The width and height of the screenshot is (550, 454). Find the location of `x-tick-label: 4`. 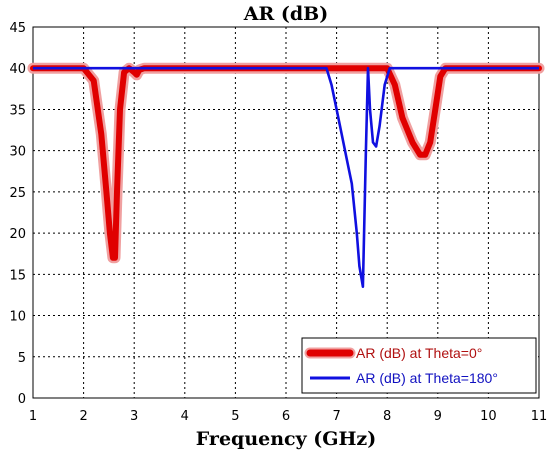

x-tick-label: 4 is located at coordinates (185, 416).